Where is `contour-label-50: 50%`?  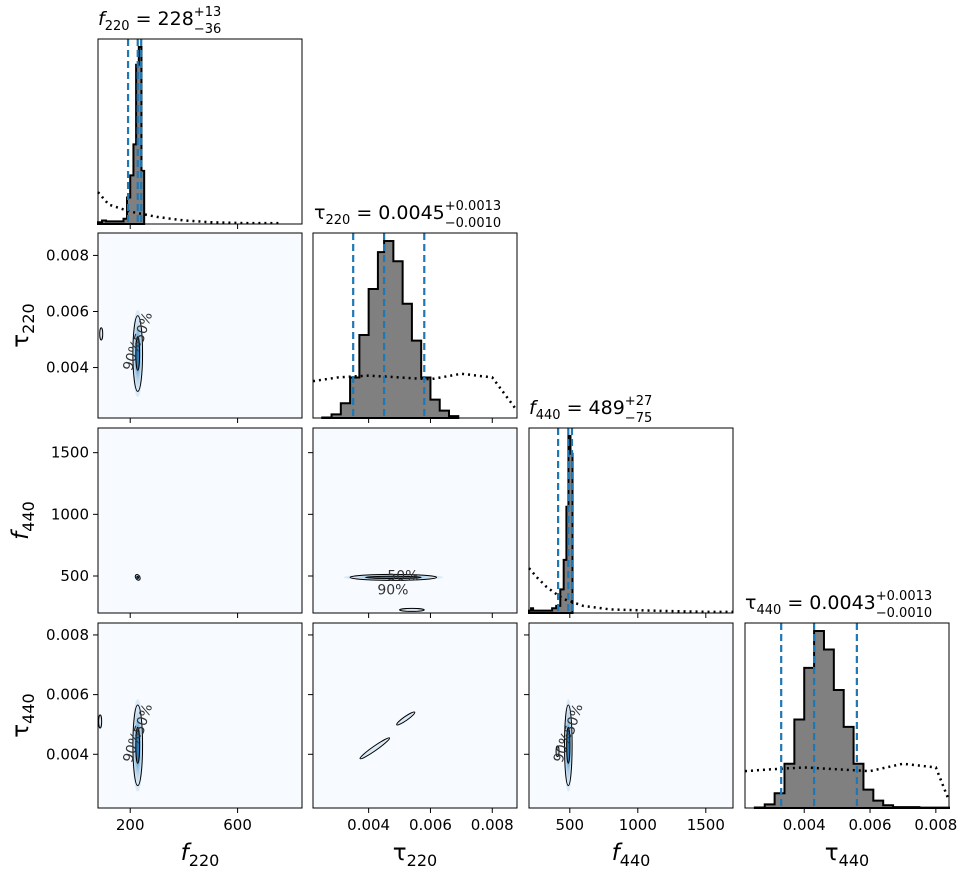
contour-label-50: 50% is located at coordinates (402, 576).